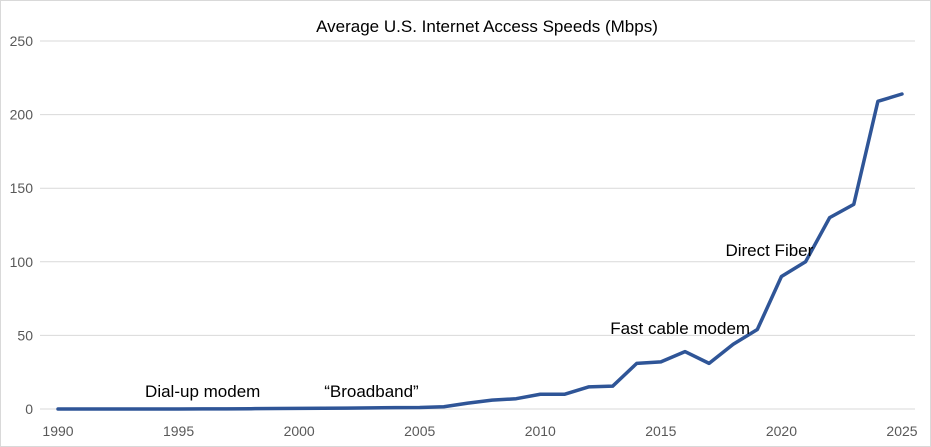 The image size is (931, 447). What do you see at coordinates (178, 431) in the screenshot?
I see `x-tick-label: 1995` at bounding box center [178, 431].